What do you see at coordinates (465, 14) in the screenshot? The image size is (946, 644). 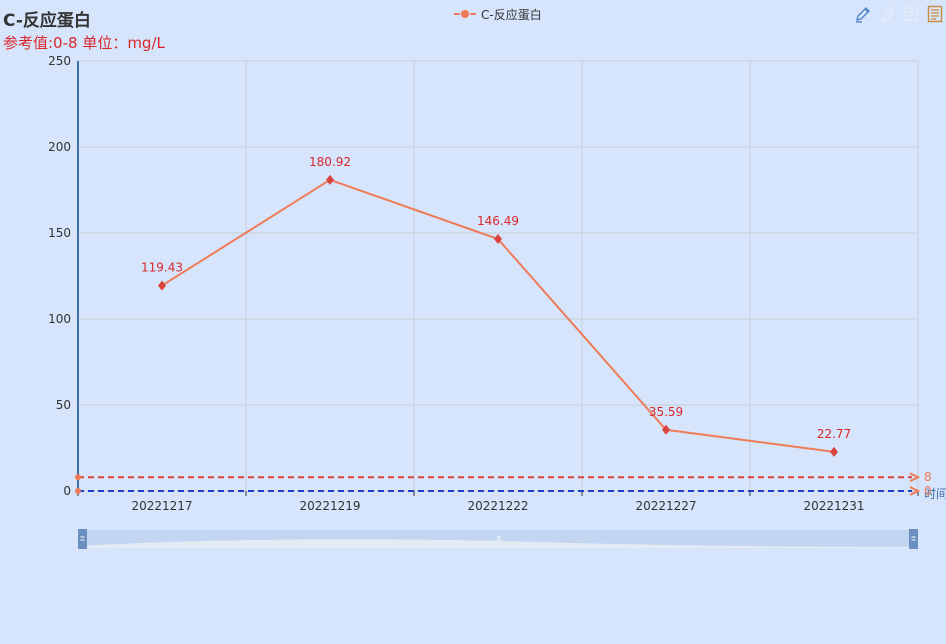 I see `legend-swatch` at bounding box center [465, 14].